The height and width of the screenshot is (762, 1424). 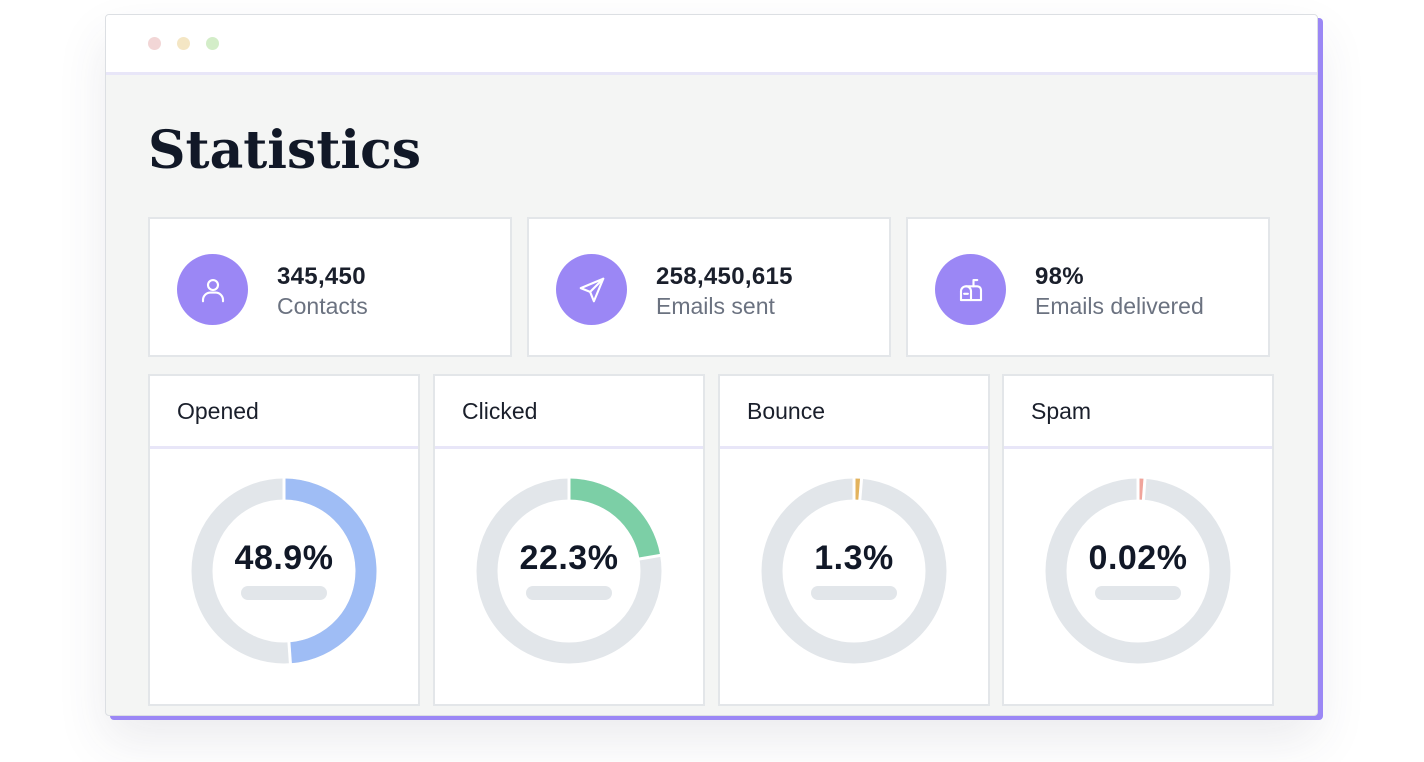 What do you see at coordinates (1119, 306) in the screenshot?
I see `stat-label: Emails delivered` at bounding box center [1119, 306].